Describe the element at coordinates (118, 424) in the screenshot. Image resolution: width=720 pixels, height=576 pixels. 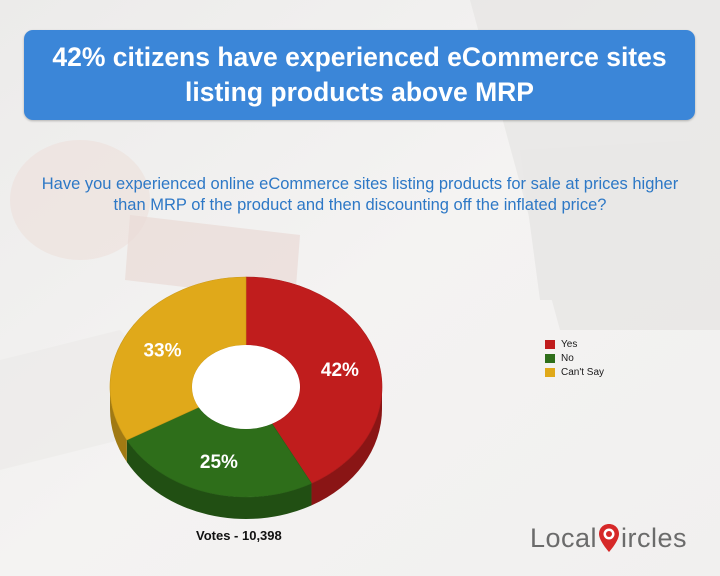
I see `donut-side-cantsay` at that location.